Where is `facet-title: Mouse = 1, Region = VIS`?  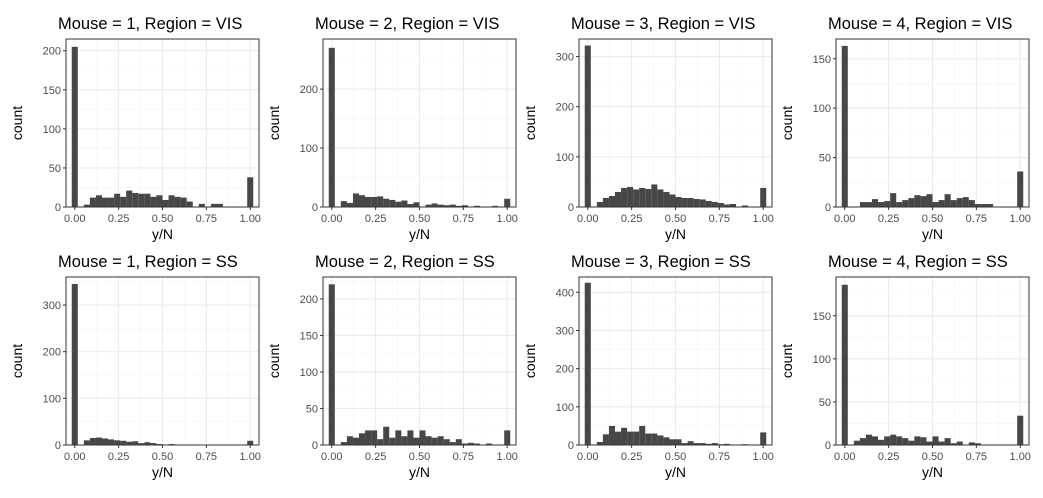
facet-title: Mouse = 1, Region = VIS is located at coordinates (150, 24).